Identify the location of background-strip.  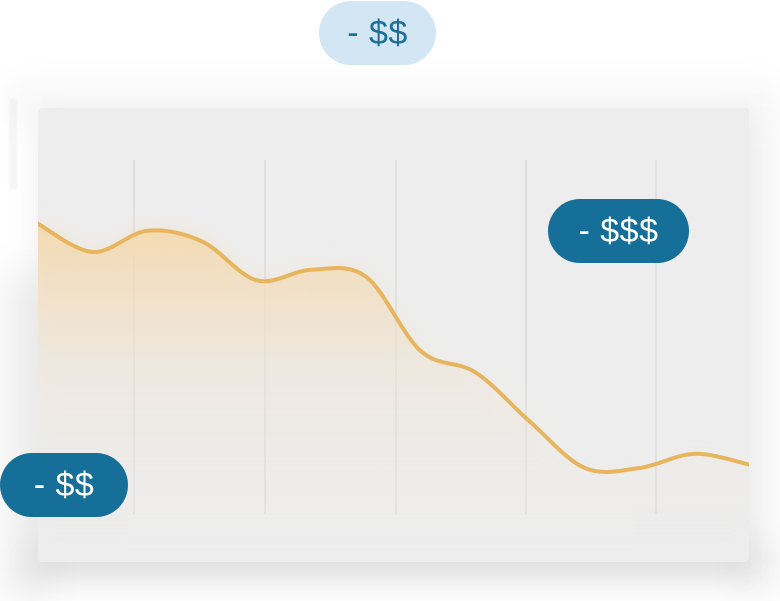
(13, 144).